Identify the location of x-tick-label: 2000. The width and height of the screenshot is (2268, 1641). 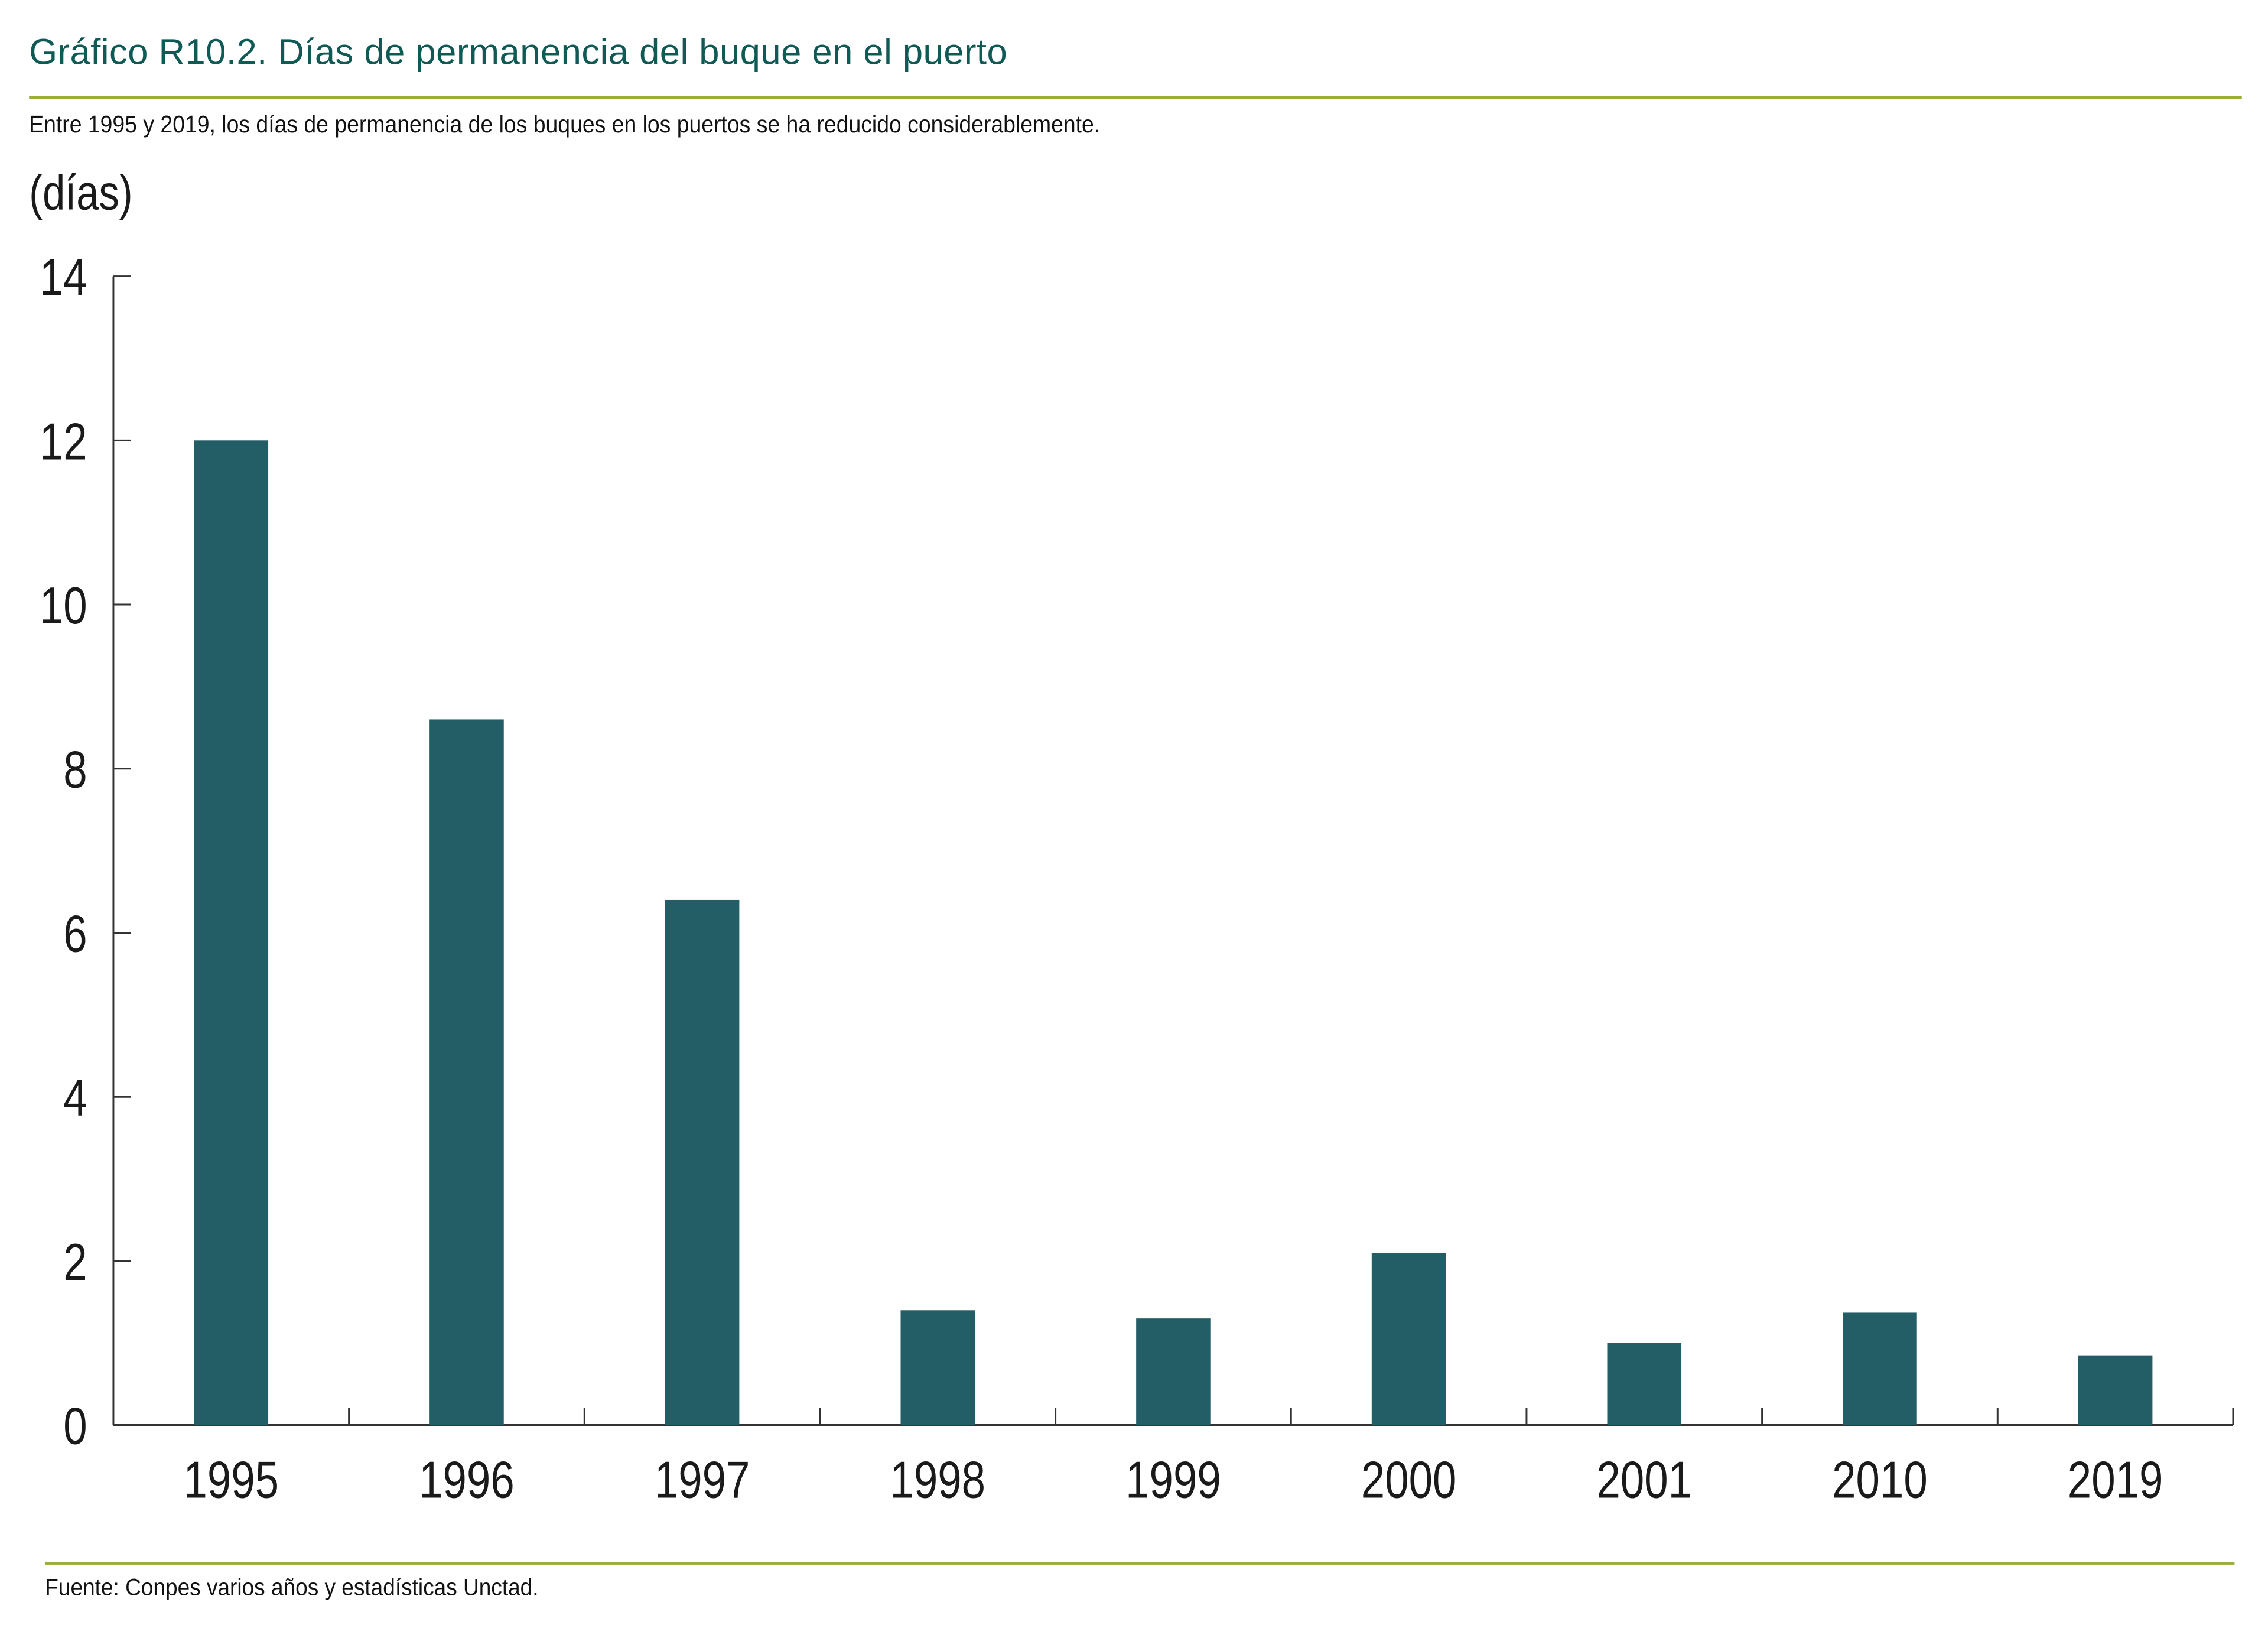
(1409, 1480).